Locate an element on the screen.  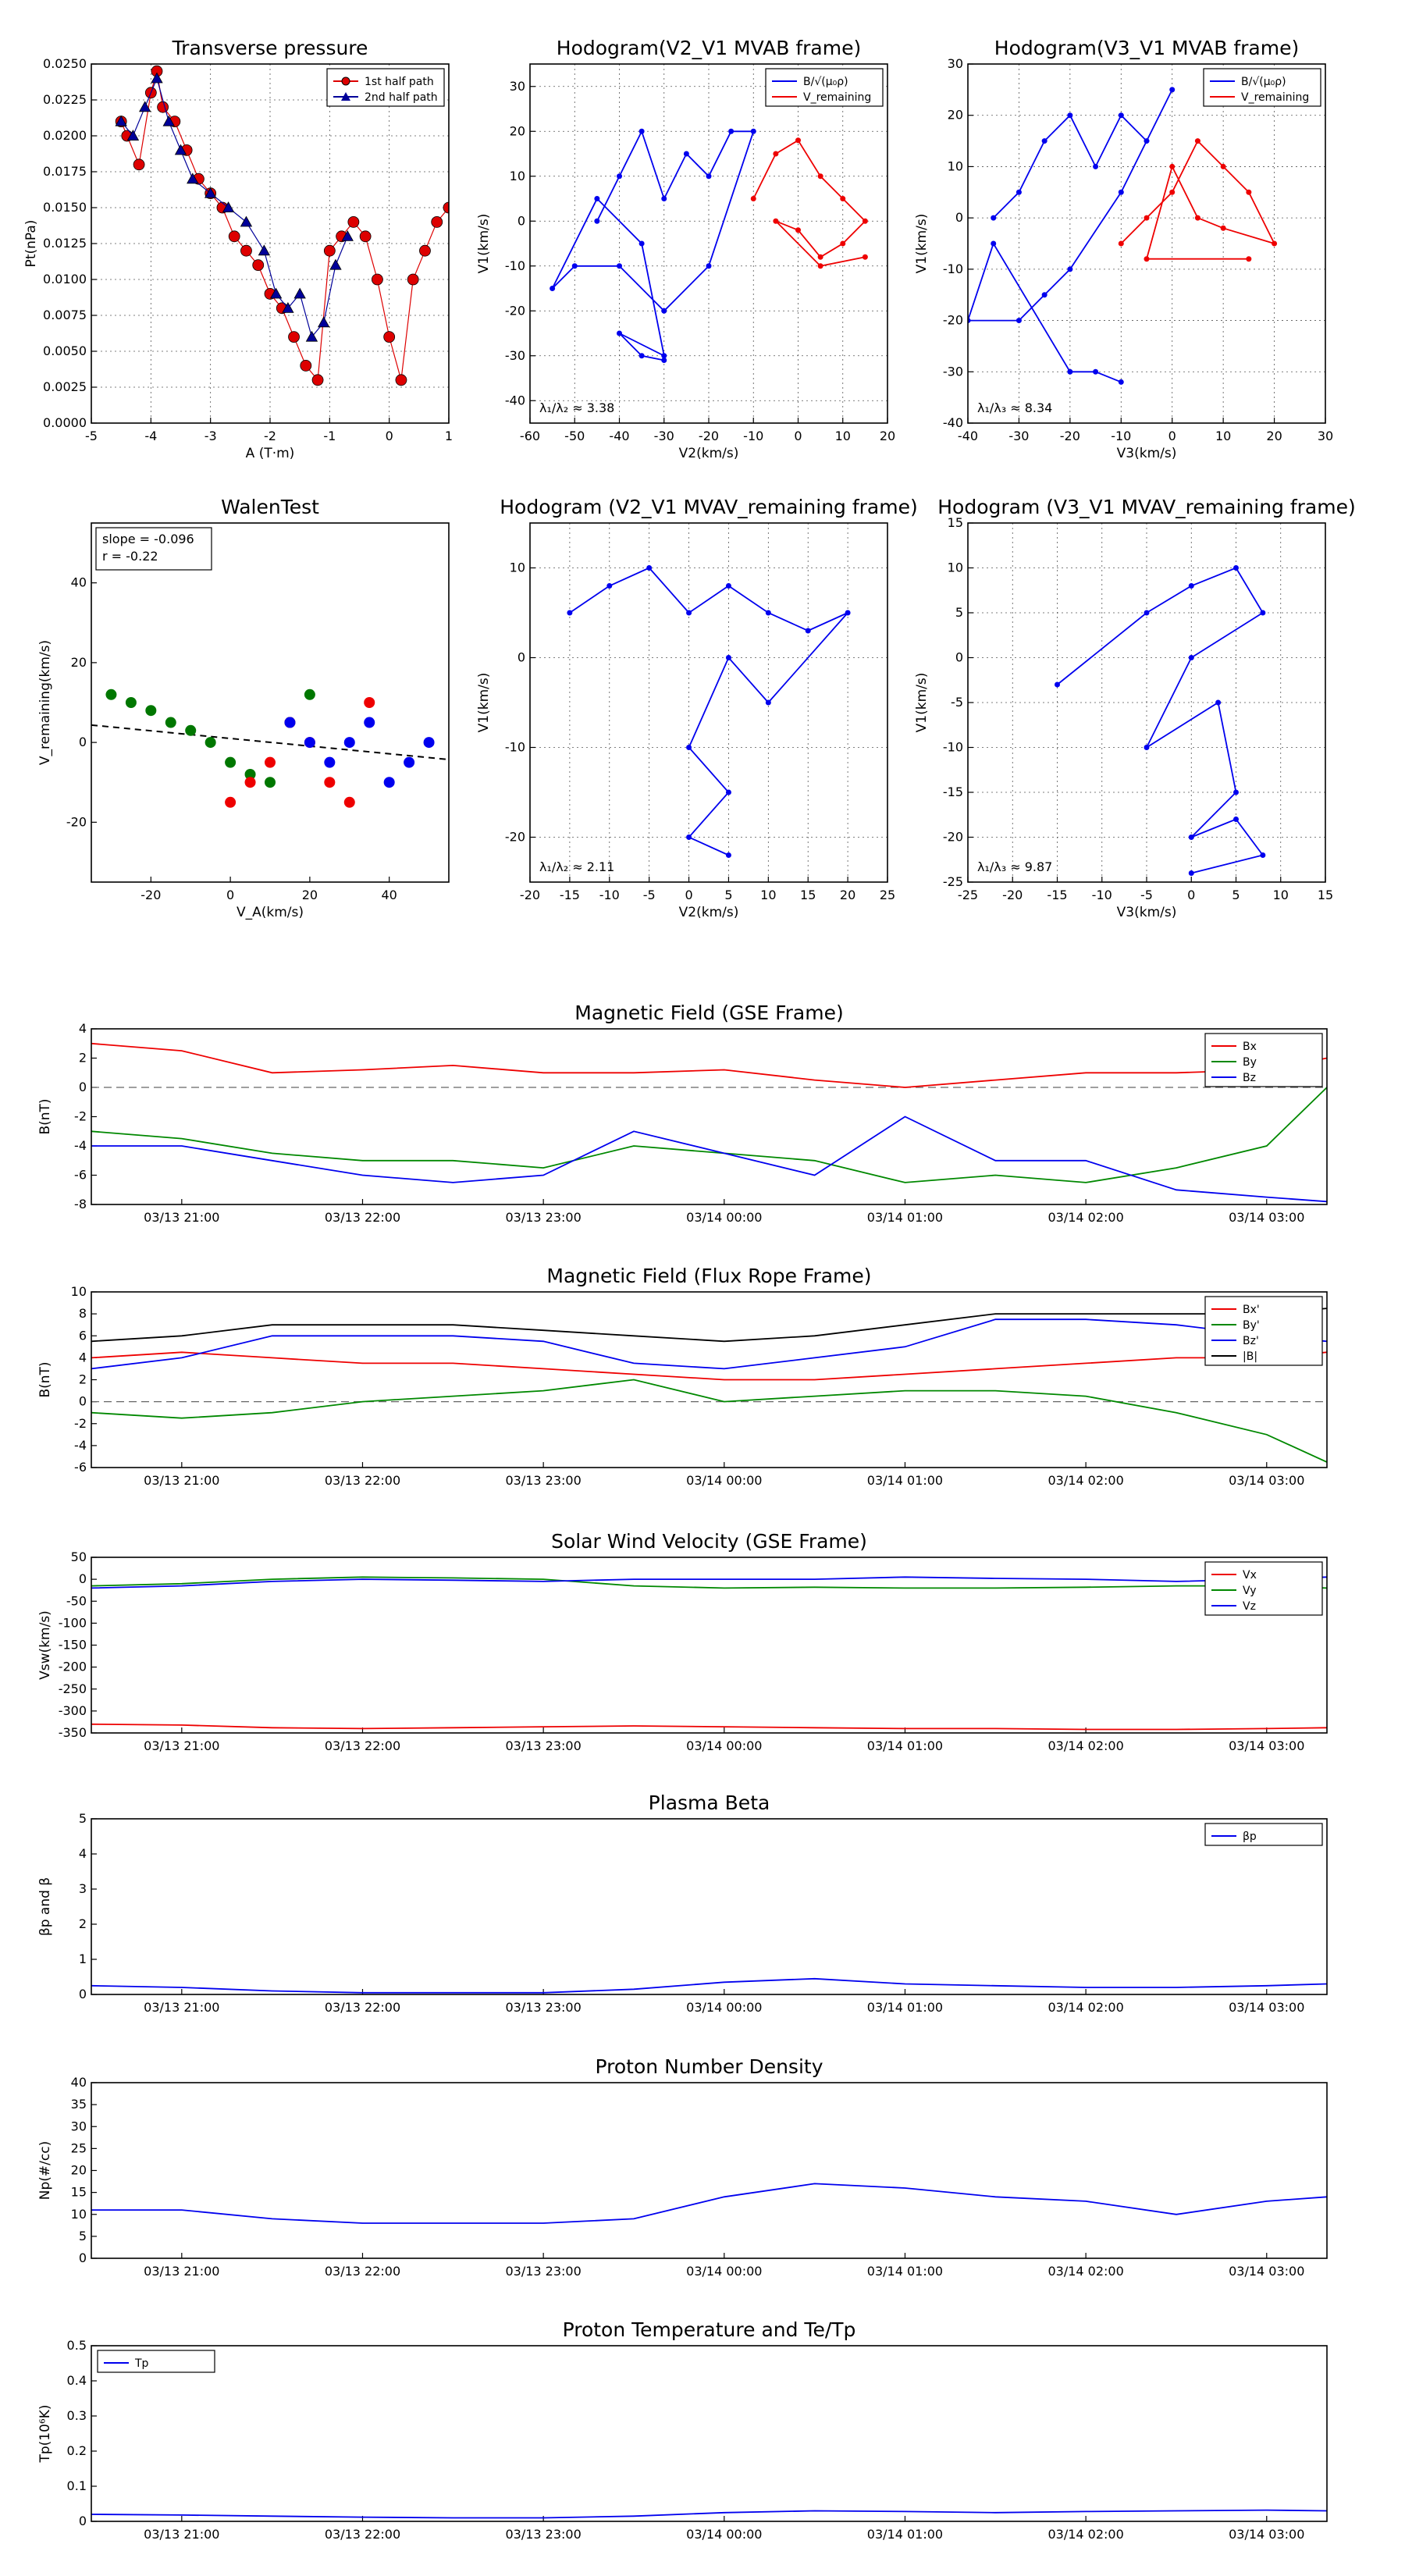
x-tick-label: 03/13 23:00 is located at coordinates (543, 2271).